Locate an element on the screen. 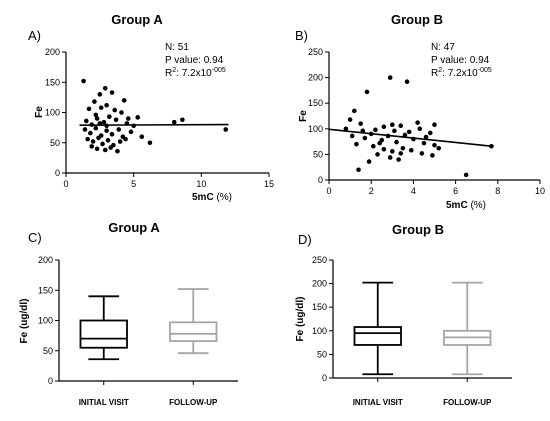  stat-r-squared: R2: 7.2x10-005 is located at coordinates (461, 73).